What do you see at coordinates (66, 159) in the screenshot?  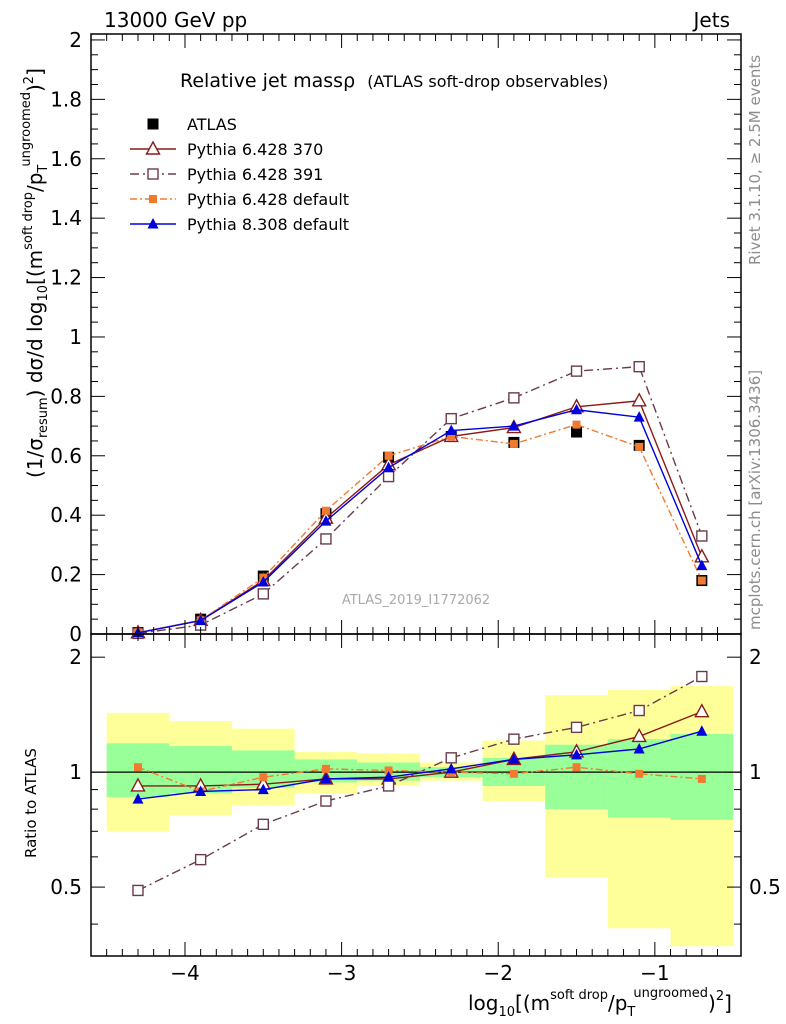 I see `y-tick-label: 1.6` at bounding box center [66, 159].